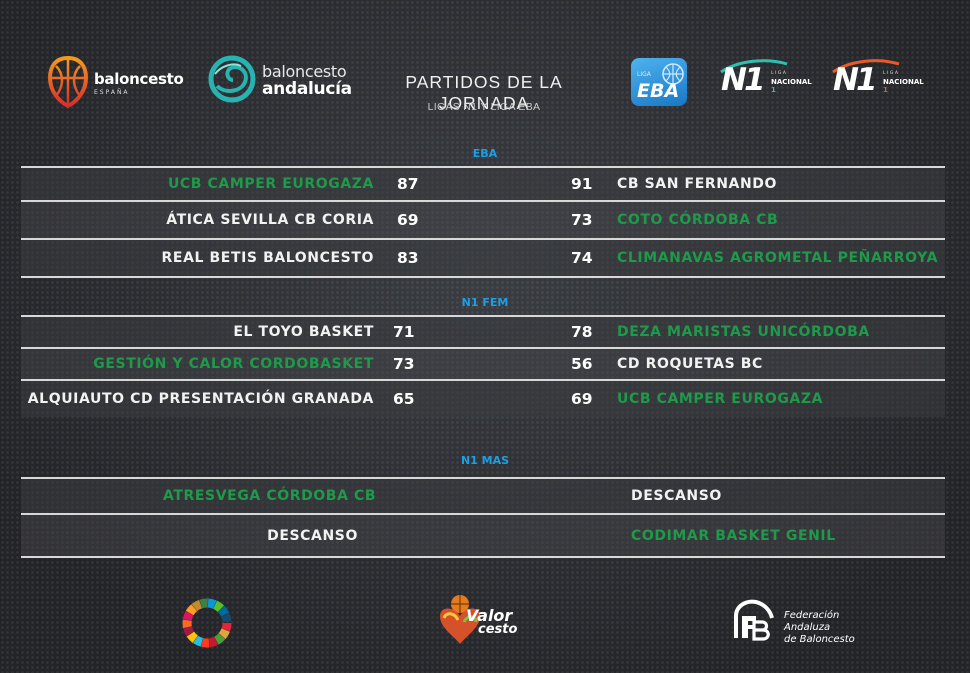  I want to click on home-team: ÁTICA SEVILLA CB CORIA, so click(270, 220).